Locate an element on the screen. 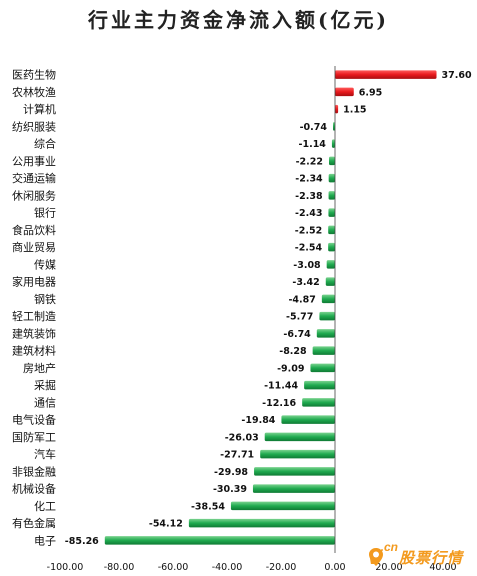 The height and width of the screenshot is (576, 477). category-label: 农林牧渔 is located at coordinates (34, 92).